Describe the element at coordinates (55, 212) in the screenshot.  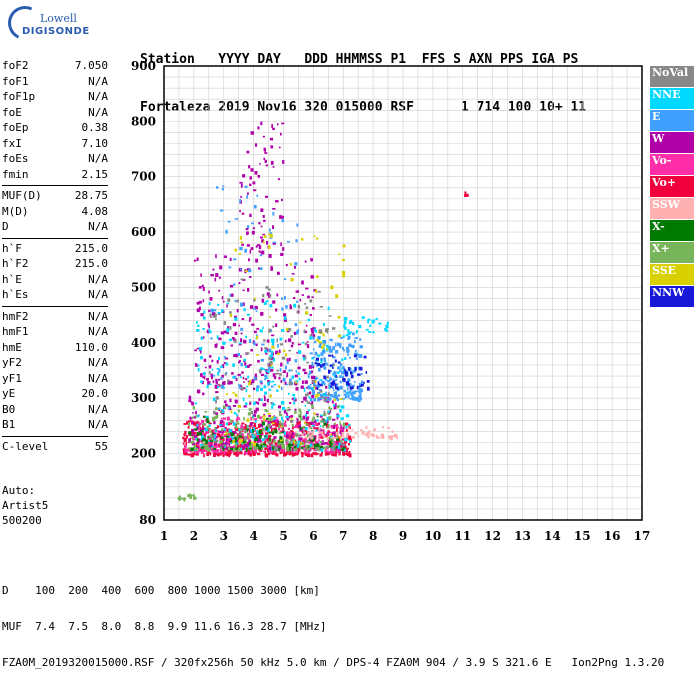
I see `param-row: M(D) 4.08` at that location.